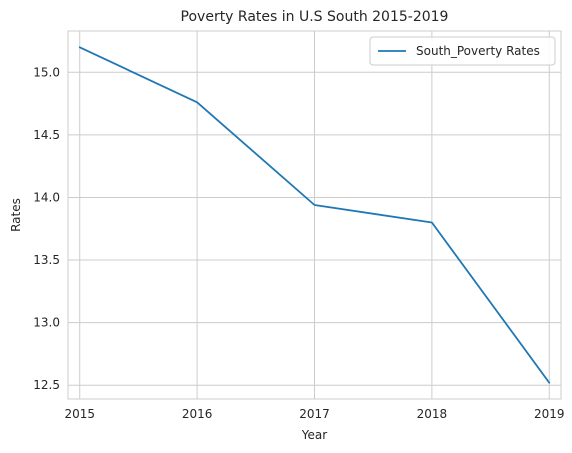  What do you see at coordinates (46, 228) in the screenshot?
I see `y-tick-labels: 12.5 13.0 13.5 14.0 14.5 15.0` at bounding box center [46, 228].